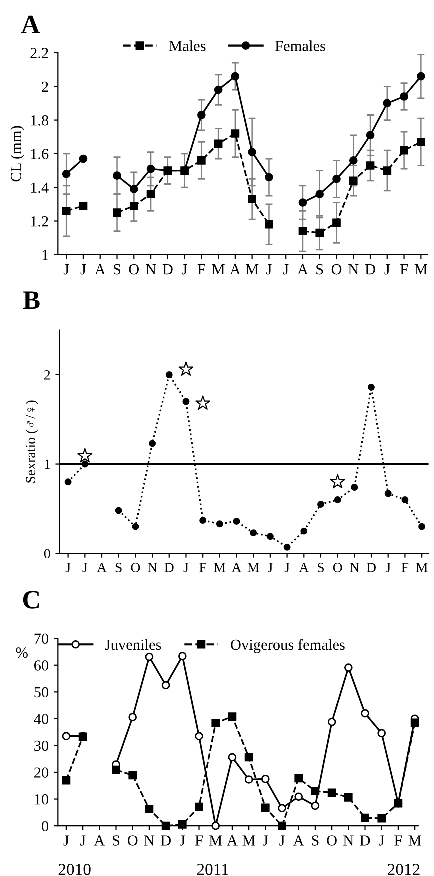  I want to click on y-tick-label: 70, so click(41, 639).